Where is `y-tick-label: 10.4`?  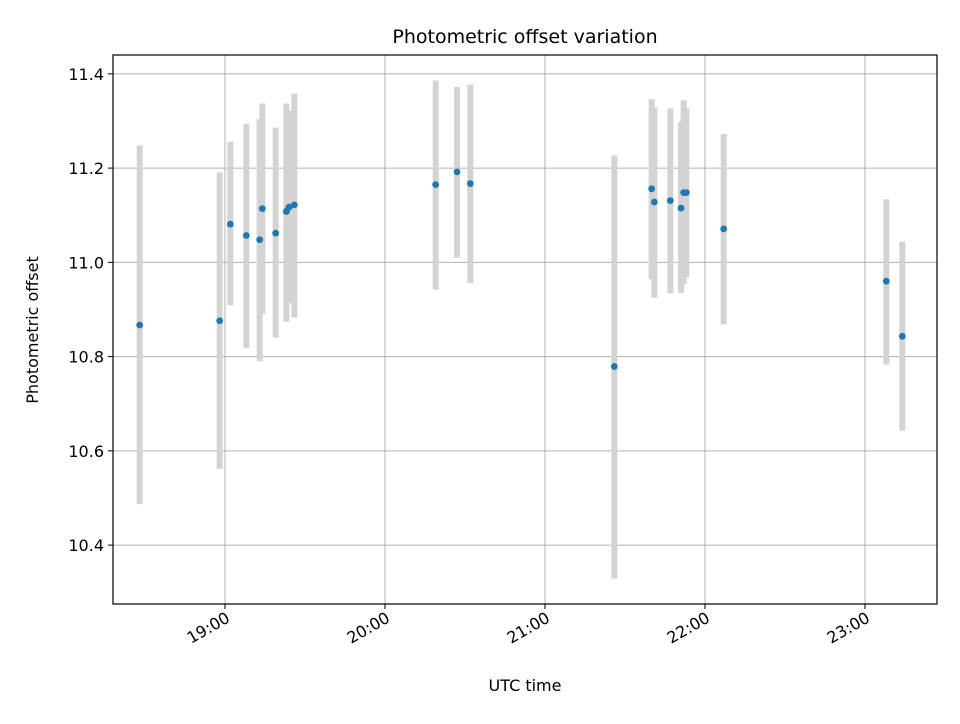 y-tick-label: 10.4 is located at coordinates (86, 545).